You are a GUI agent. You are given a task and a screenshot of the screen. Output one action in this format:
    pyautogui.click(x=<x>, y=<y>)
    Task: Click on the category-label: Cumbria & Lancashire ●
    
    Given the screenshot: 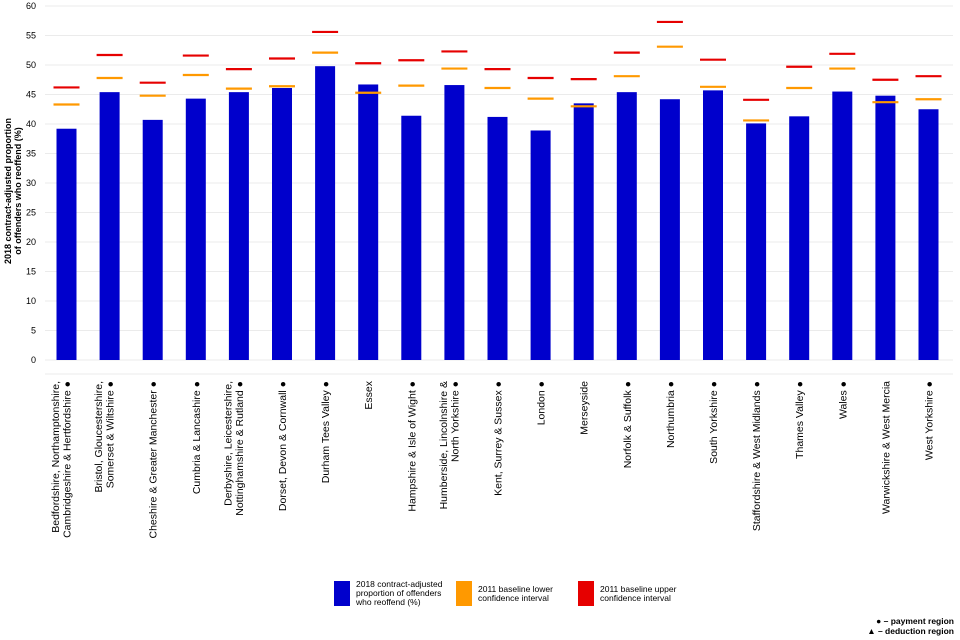 What is the action you would take?
    pyautogui.click(x=197, y=437)
    